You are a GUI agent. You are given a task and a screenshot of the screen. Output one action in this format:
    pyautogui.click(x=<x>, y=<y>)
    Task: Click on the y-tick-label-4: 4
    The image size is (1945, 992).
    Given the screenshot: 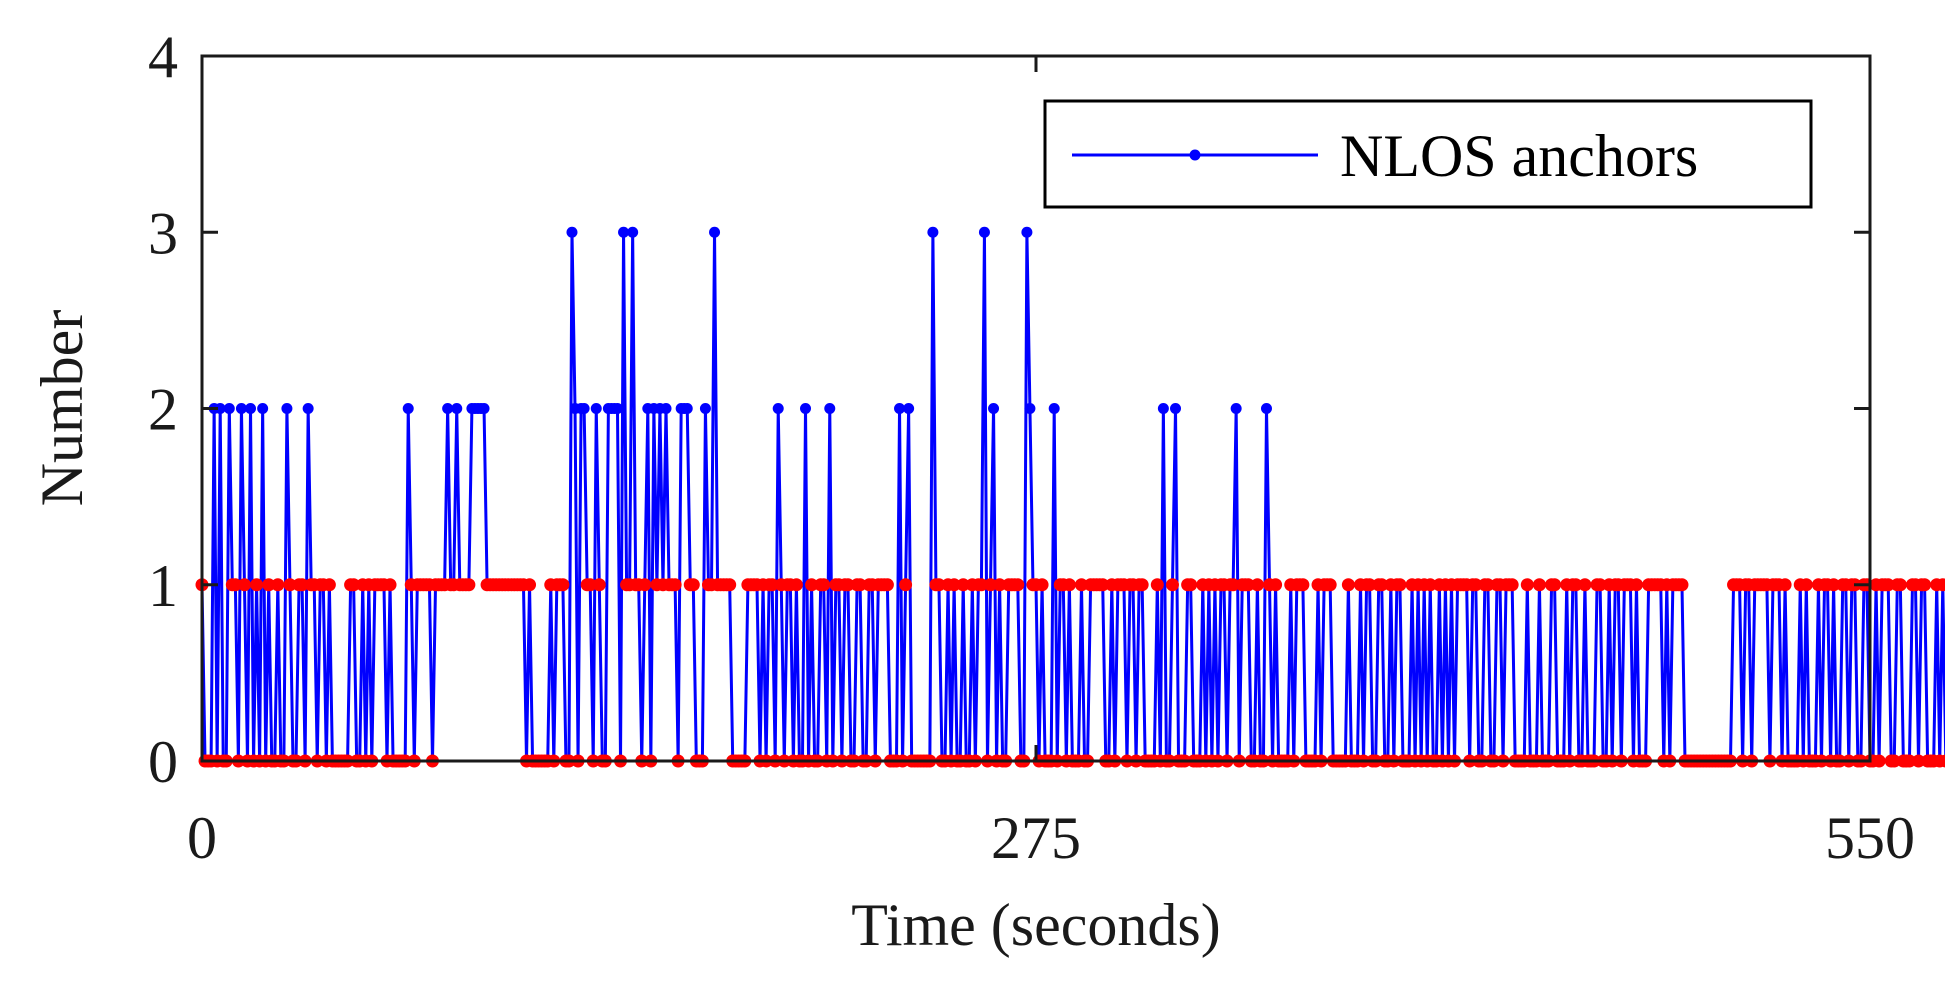 What is the action you would take?
    pyautogui.click(x=163, y=57)
    